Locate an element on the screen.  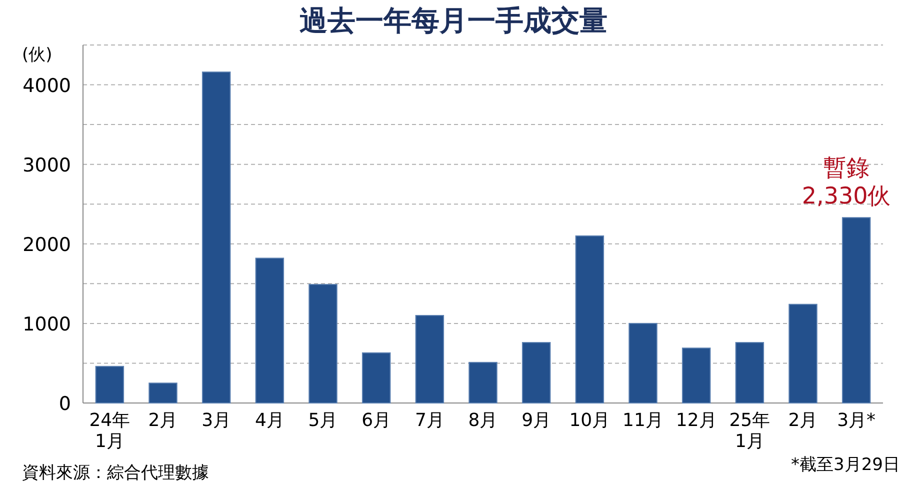
x-tick-label: 8月 is located at coordinates (483, 420).